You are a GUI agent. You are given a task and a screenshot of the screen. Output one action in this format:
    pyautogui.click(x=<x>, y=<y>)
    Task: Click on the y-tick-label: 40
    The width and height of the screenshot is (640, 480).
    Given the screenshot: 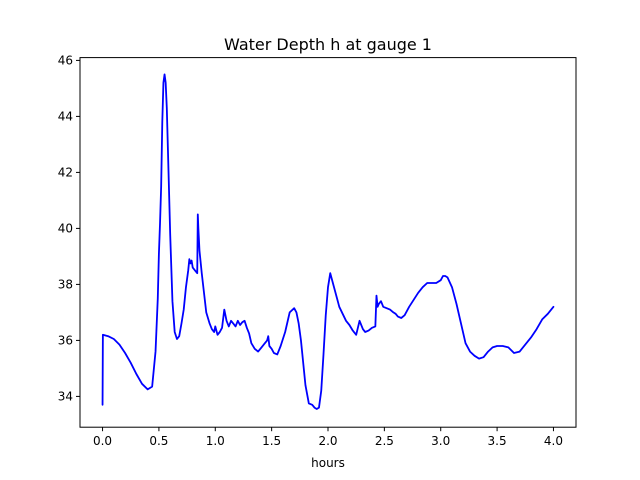 What is the action you would take?
    pyautogui.click(x=65, y=228)
    